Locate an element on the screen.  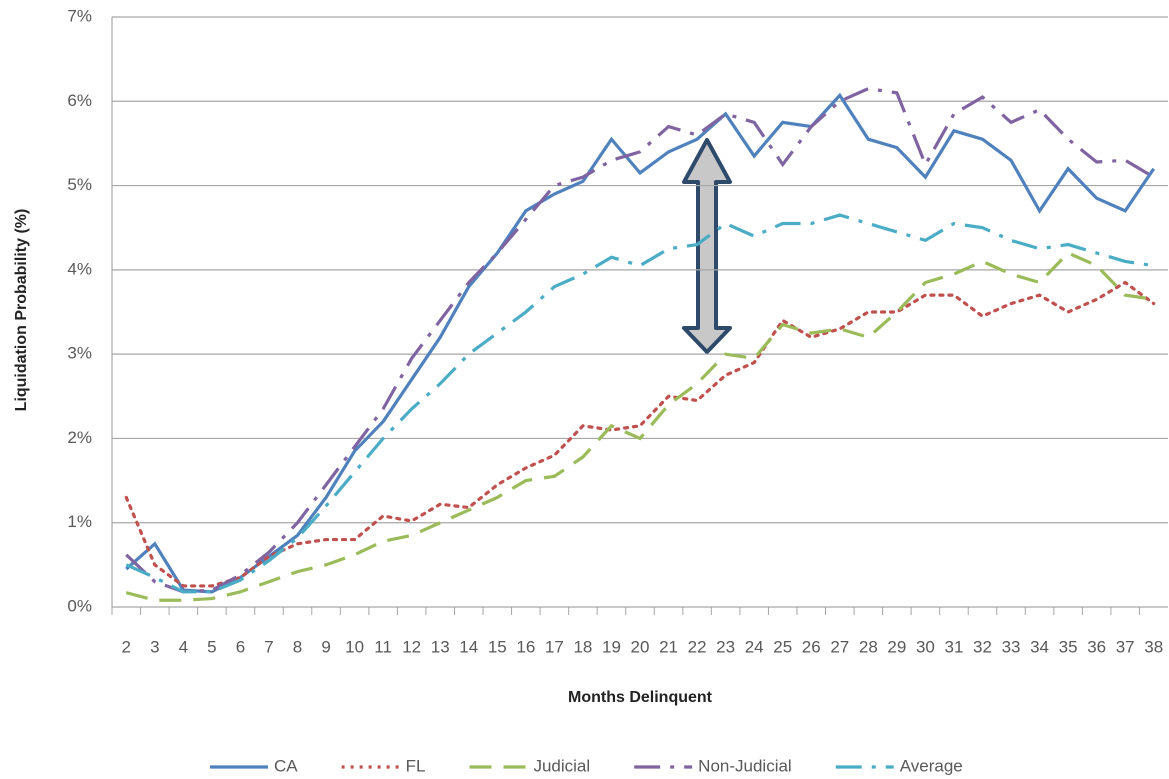
x-tick-label: 34 is located at coordinates (1039, 646).